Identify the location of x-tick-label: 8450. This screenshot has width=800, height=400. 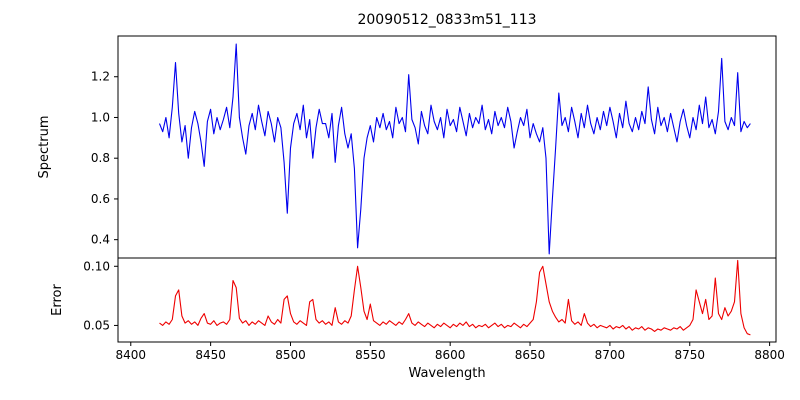
(210, 355).